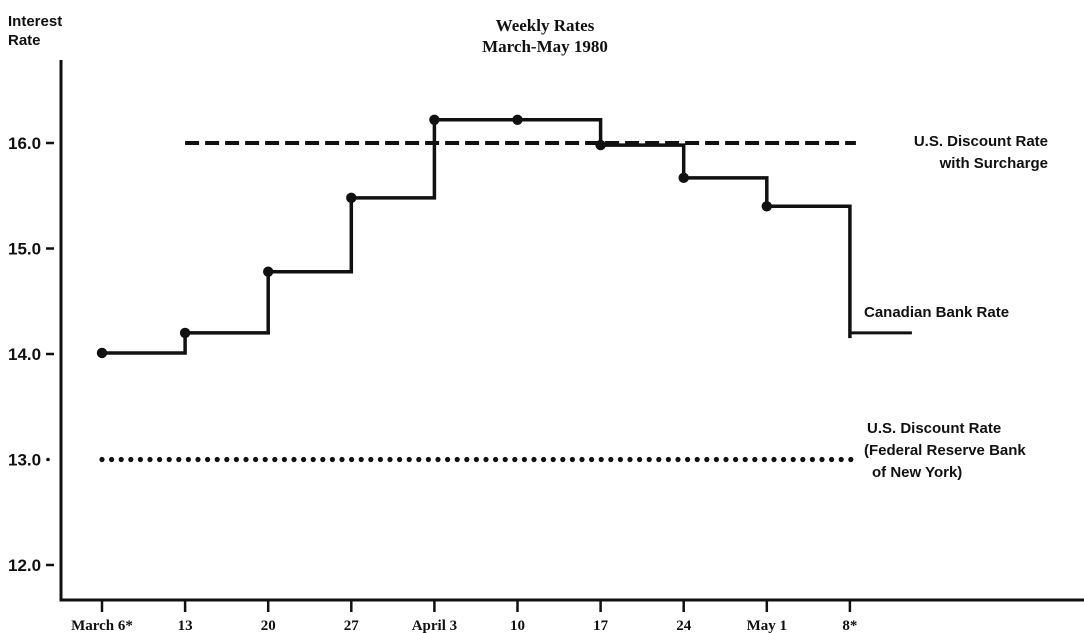  I want to click on chart-subtitle: March-May 1980, so click(545, 46).